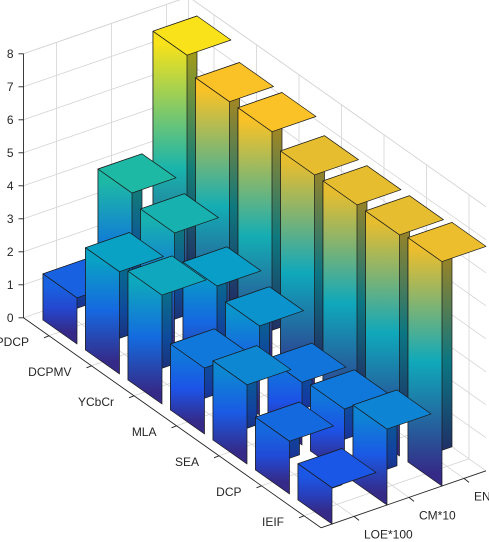 The width and height of the screenshot is (489, 542). Describe the element at coordinates (187, 462) in the screenshot. I see `category-tick-label: SEA` at that location.